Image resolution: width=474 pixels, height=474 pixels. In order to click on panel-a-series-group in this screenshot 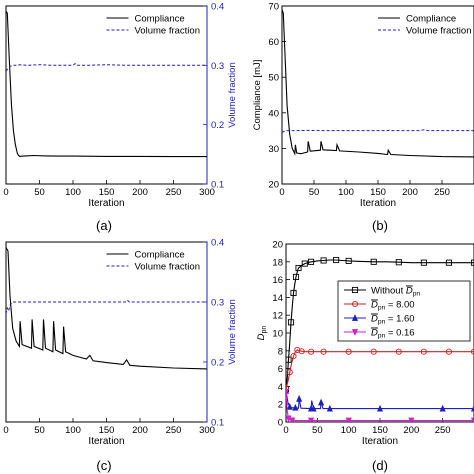, I will do `click(106, 84)`.